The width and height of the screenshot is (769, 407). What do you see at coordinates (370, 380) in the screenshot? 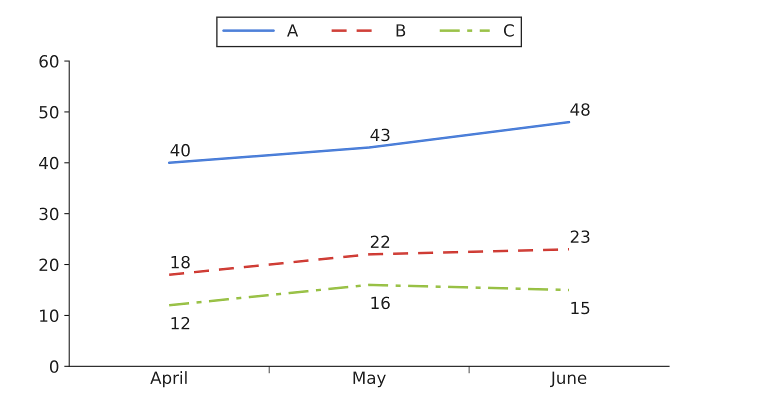
I see `x-tick-label: May` at bounding box center [370, 380].